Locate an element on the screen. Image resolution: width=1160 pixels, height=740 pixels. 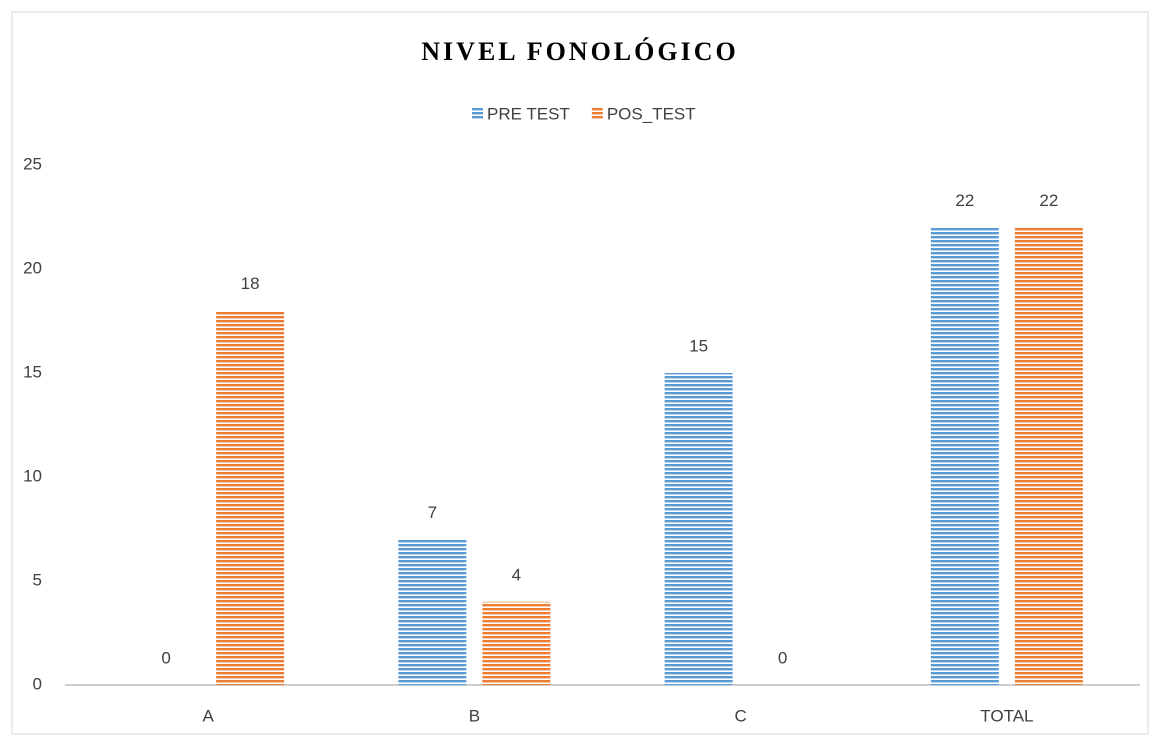
x-tick-label: B is located at coordinates (474, 715).